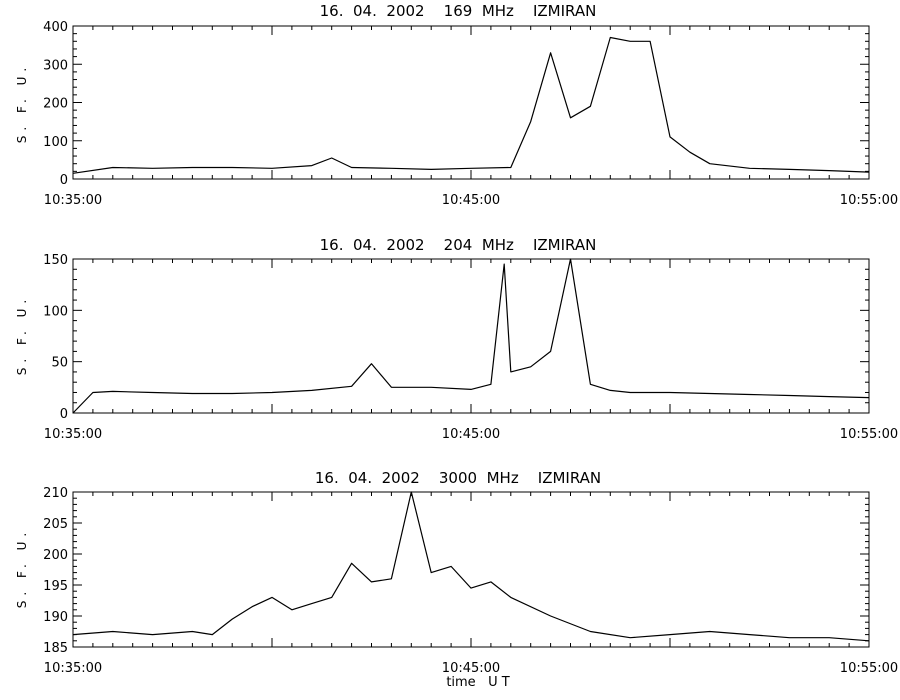 This screenshot has width=900, height=700. I want to click on y-tick-label-3000: 195, so click(55, 586).